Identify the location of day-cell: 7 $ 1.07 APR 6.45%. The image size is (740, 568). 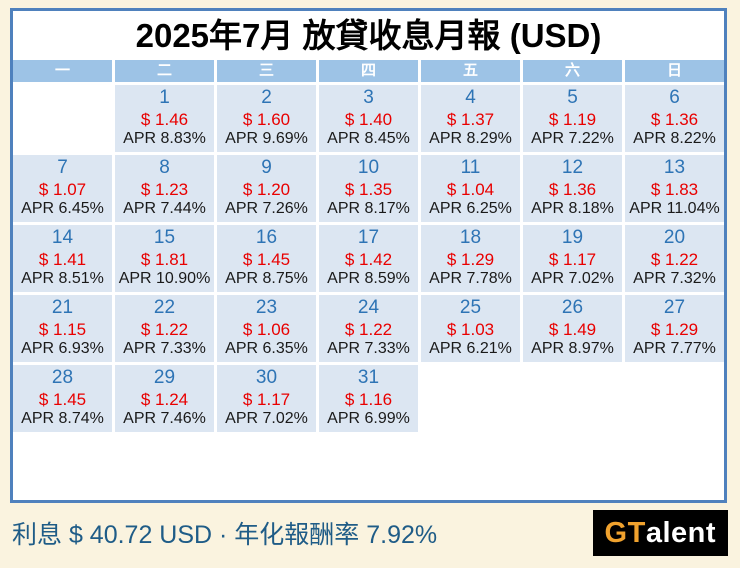
(62, 188).